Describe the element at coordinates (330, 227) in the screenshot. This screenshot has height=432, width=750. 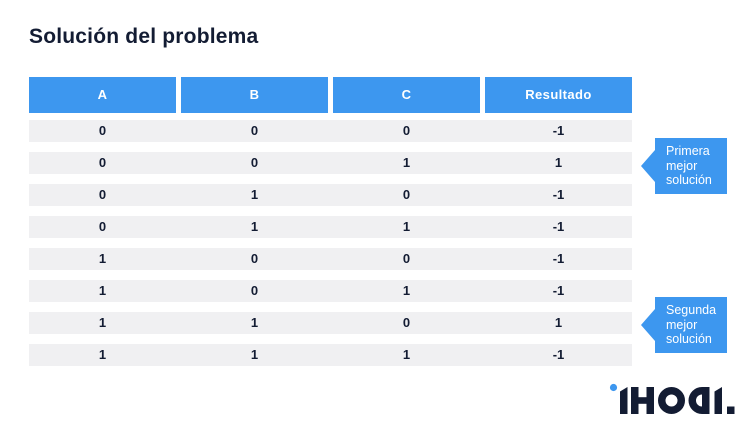
I see `table-row: 0 1 1 -1` at that location.